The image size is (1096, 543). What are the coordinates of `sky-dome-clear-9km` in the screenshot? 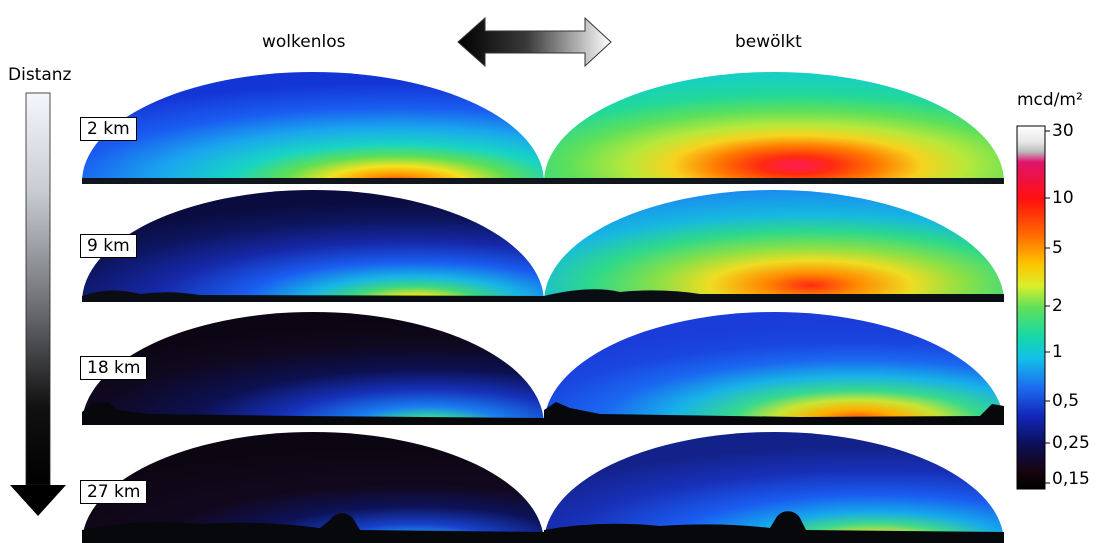 It's located at (313, 246).